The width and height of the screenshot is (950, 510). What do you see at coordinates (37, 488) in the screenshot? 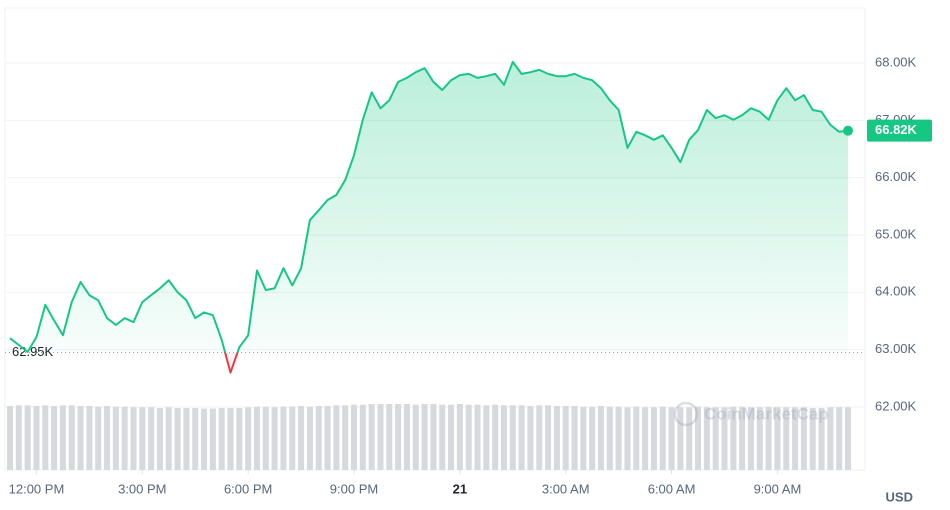
I see `x-tick-label: 12:00 PM` at bounding box center [37, 488].